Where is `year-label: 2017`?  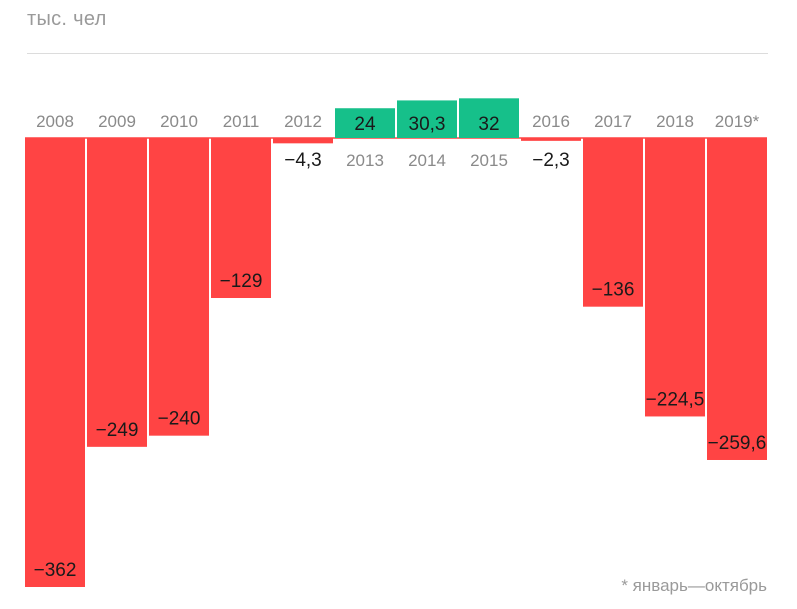 year-label: 2017 is located at coordinates (613, 121).